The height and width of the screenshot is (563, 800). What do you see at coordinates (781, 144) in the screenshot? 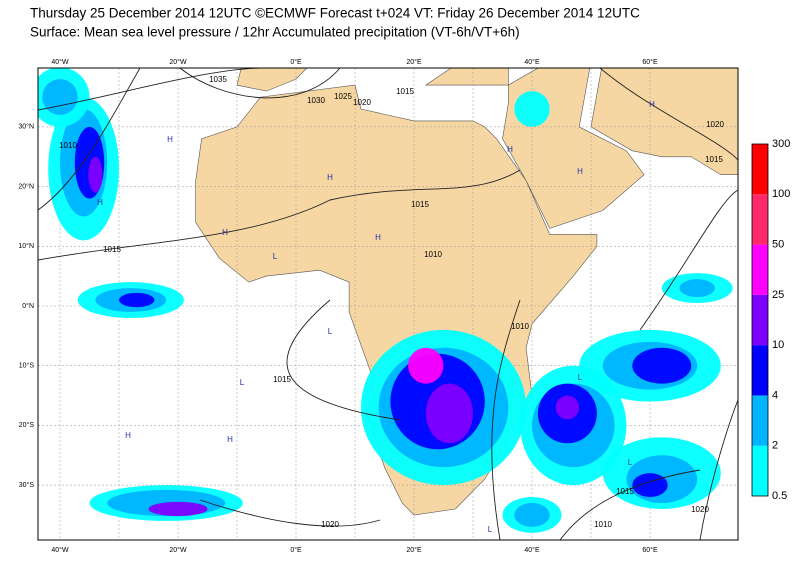
I see `colorbar-label: 300` at bounding box center [781, 144].